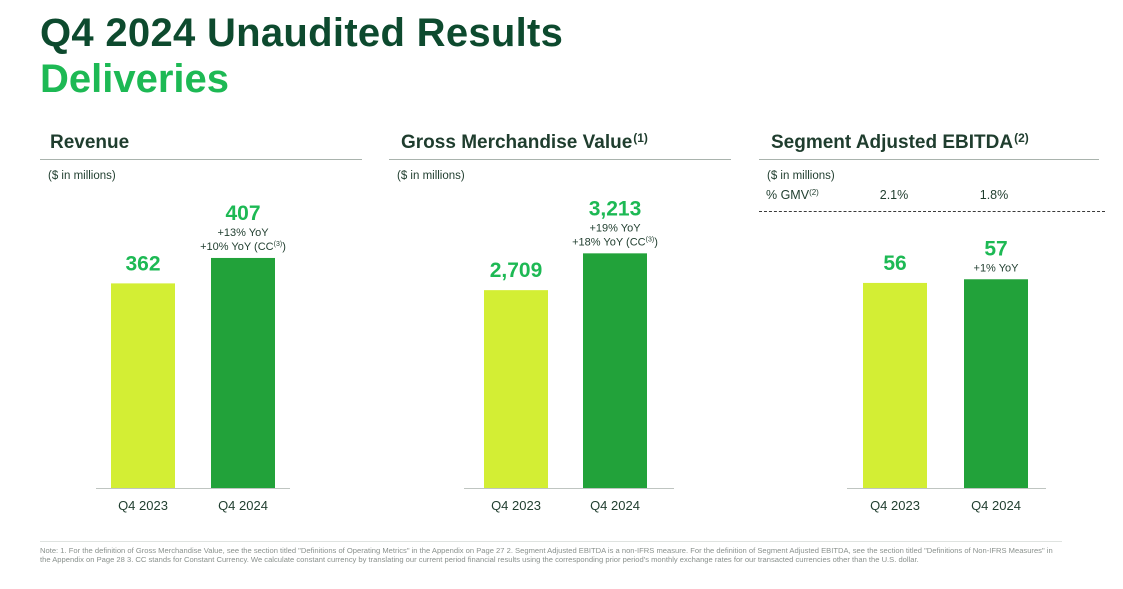 This screenshot has height=589, width=1123. What do you see at coordinates (243, 233) in the screenshot?
I see `growth-label: +13% YoY` at bounding box center [243, 233].